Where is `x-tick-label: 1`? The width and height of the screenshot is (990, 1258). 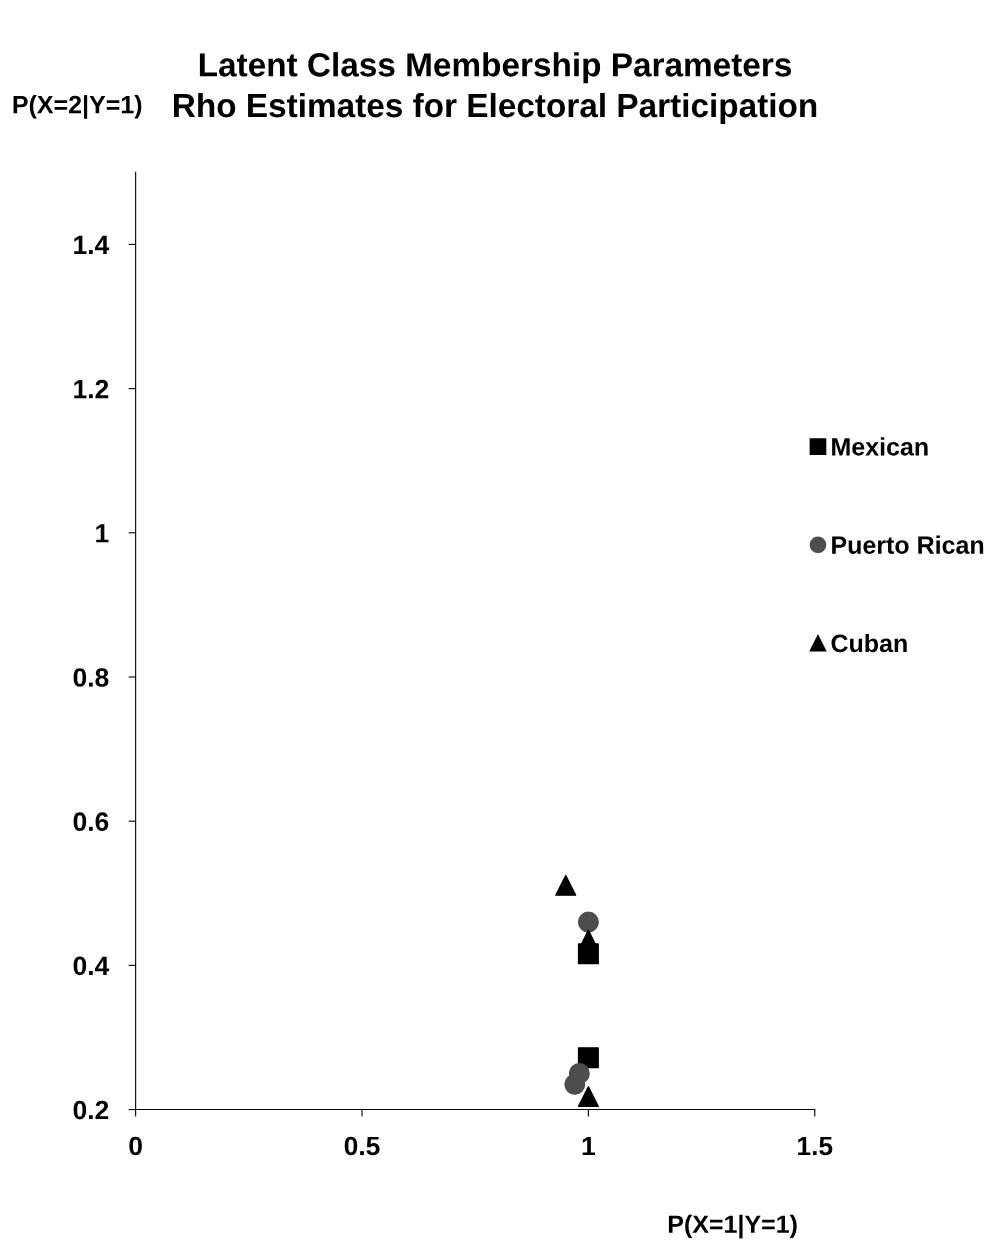 x-tick-label: 1 is located at coordinates (588, 1146).